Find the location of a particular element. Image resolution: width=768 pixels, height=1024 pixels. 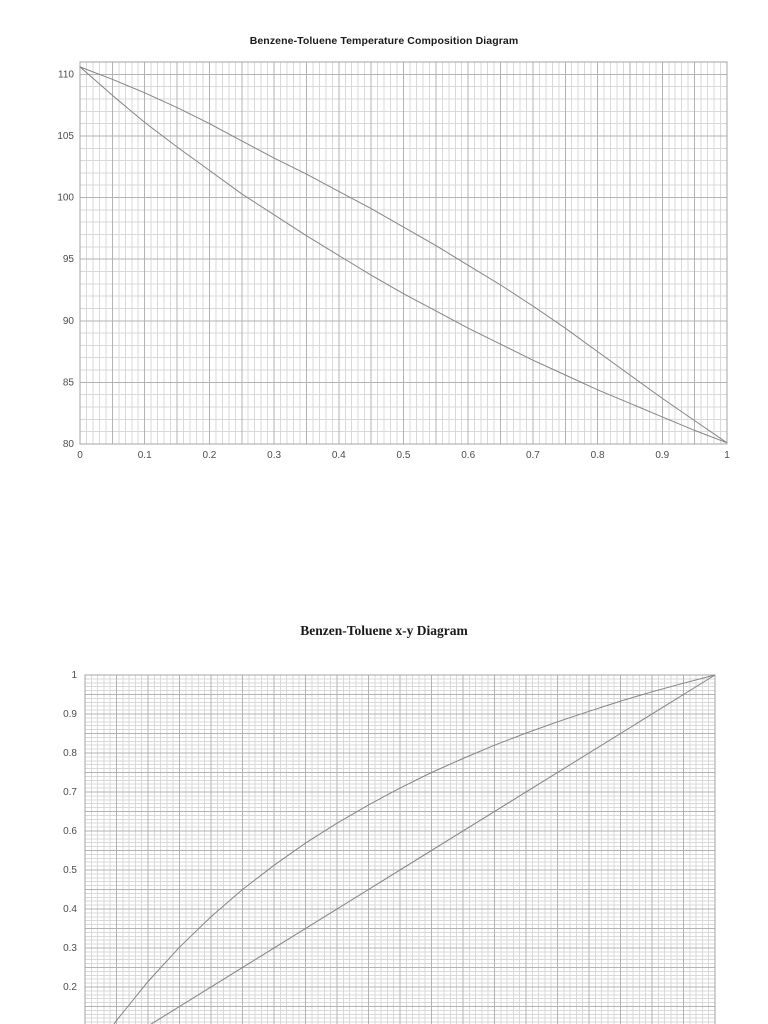

y-tick-label: 80 is located at coordinates (69, 444).